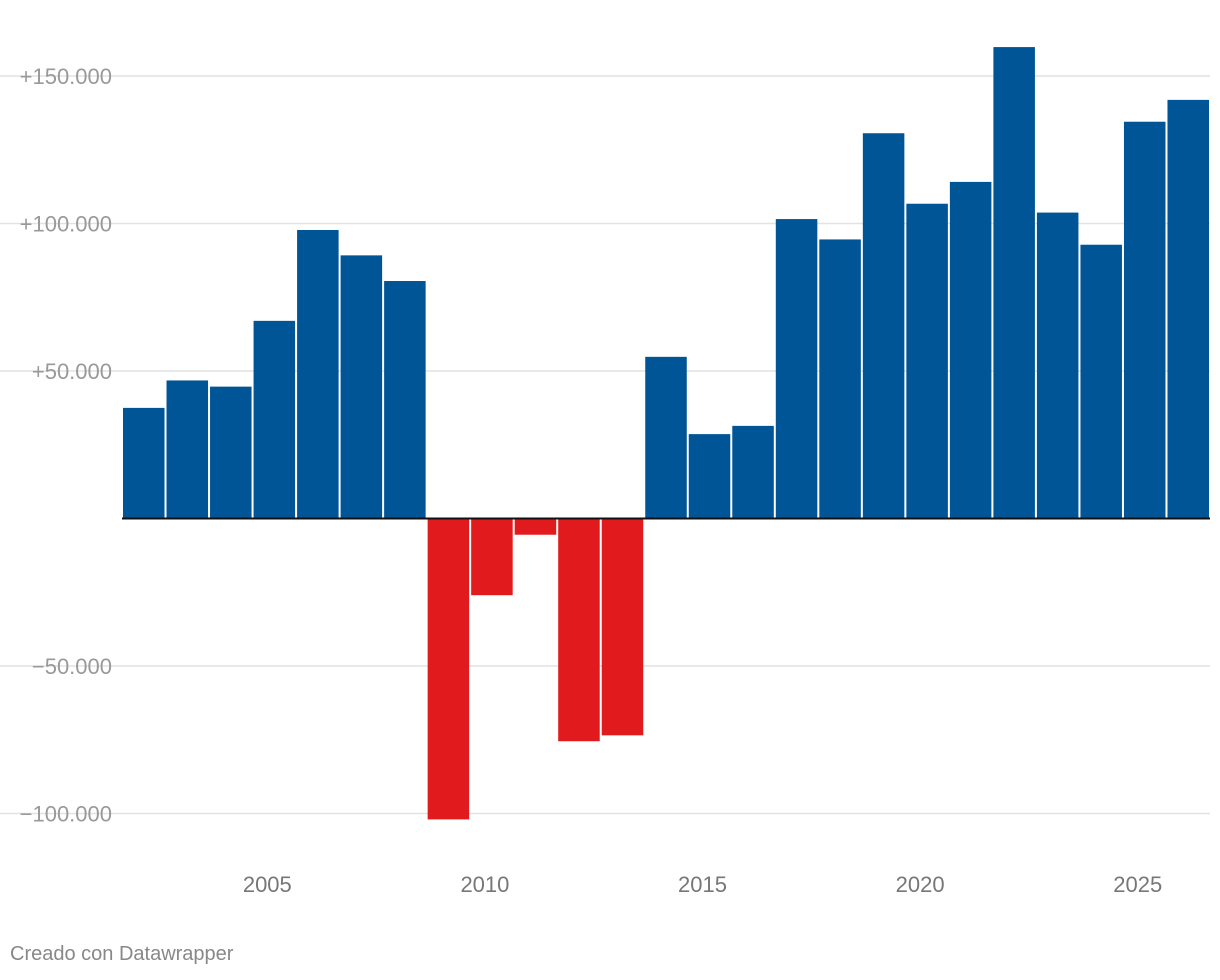  Describe the element at coordinates (1014, 283) in the screenshot. I see `bar-2022` at that location.